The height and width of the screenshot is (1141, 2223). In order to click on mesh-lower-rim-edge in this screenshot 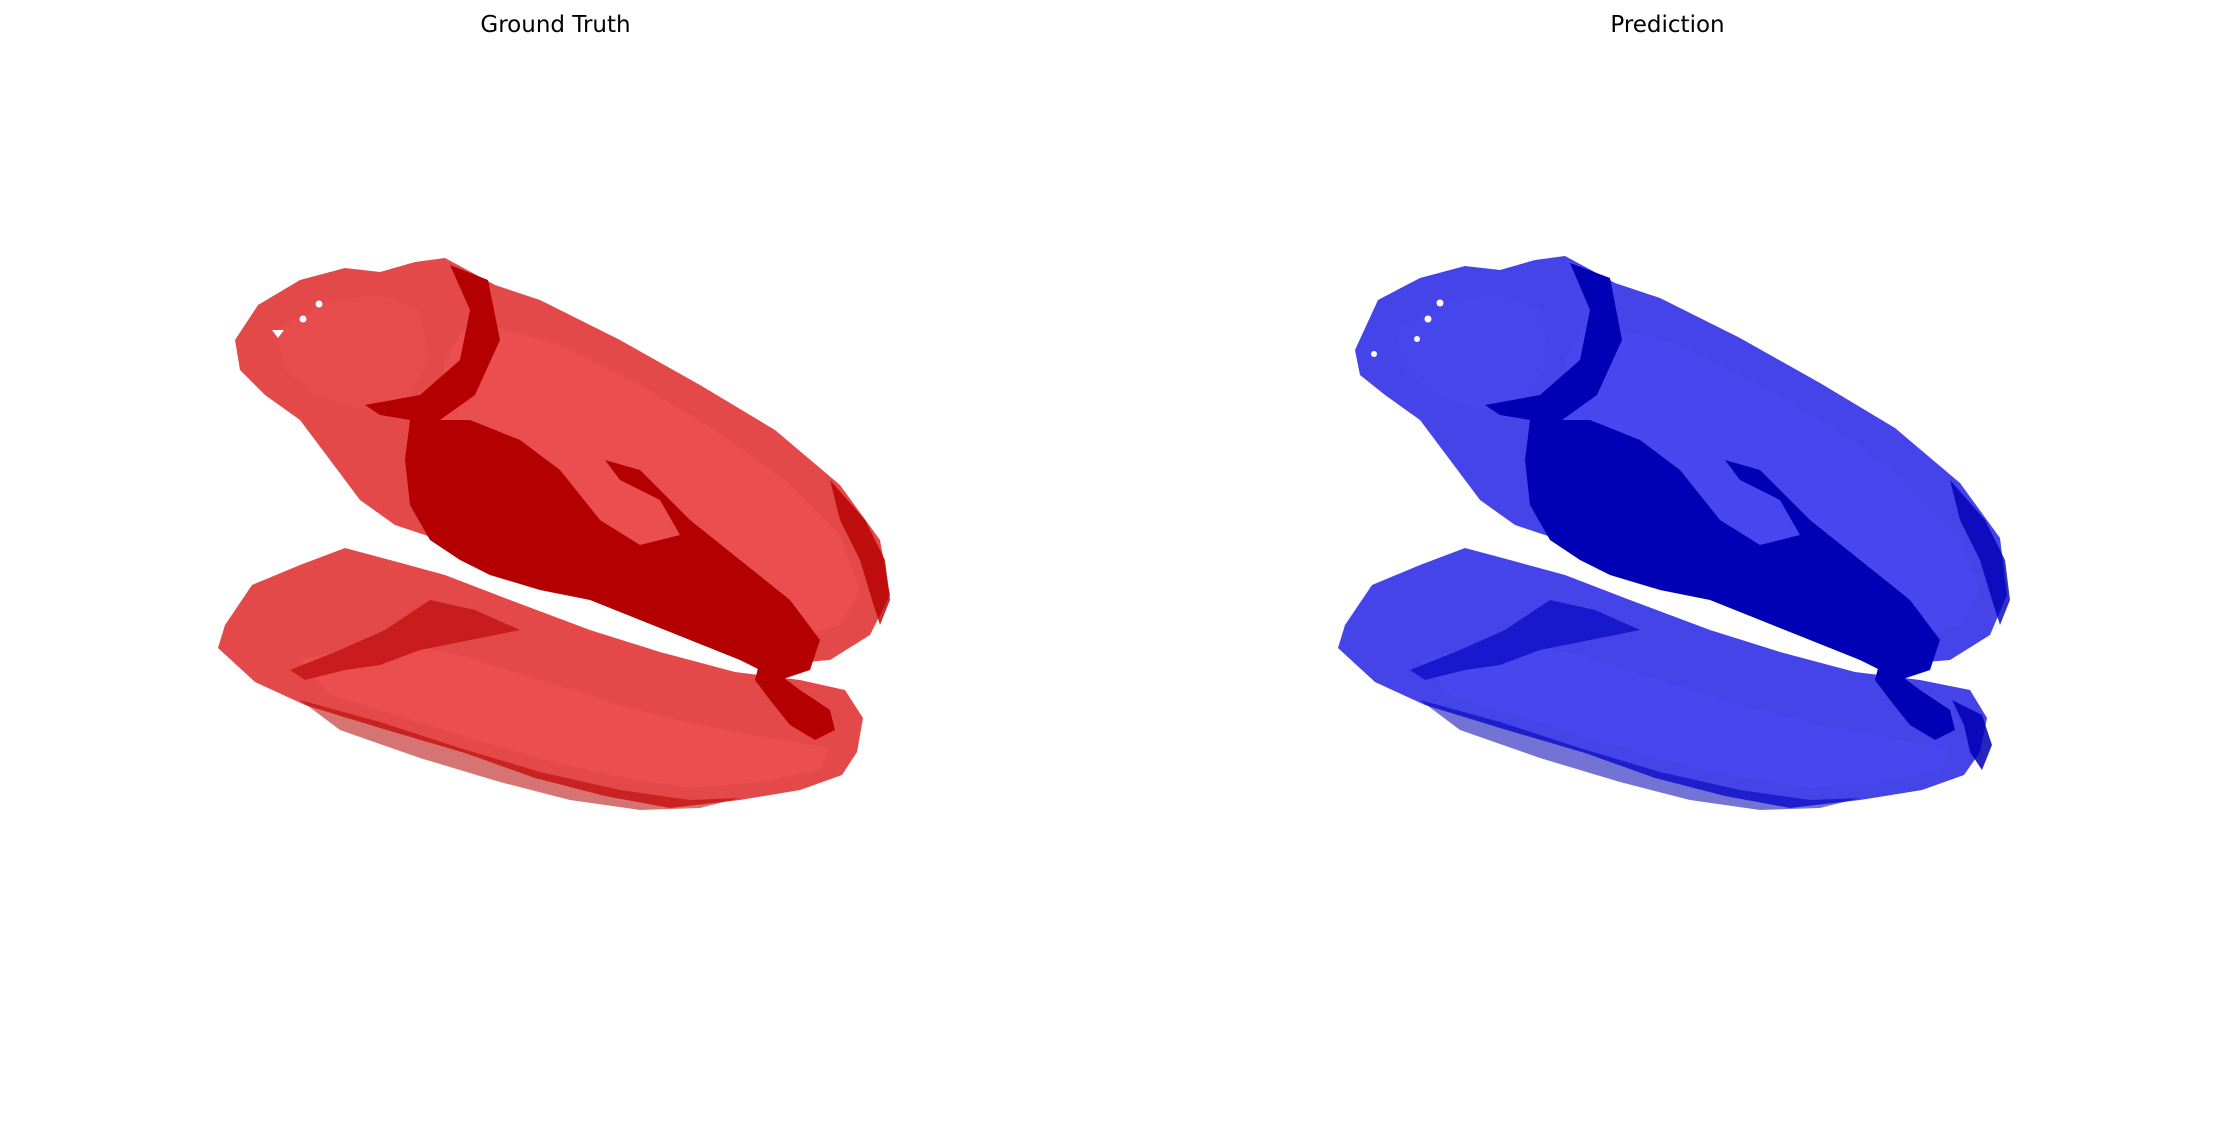, I will do `click(1972, 735)`.